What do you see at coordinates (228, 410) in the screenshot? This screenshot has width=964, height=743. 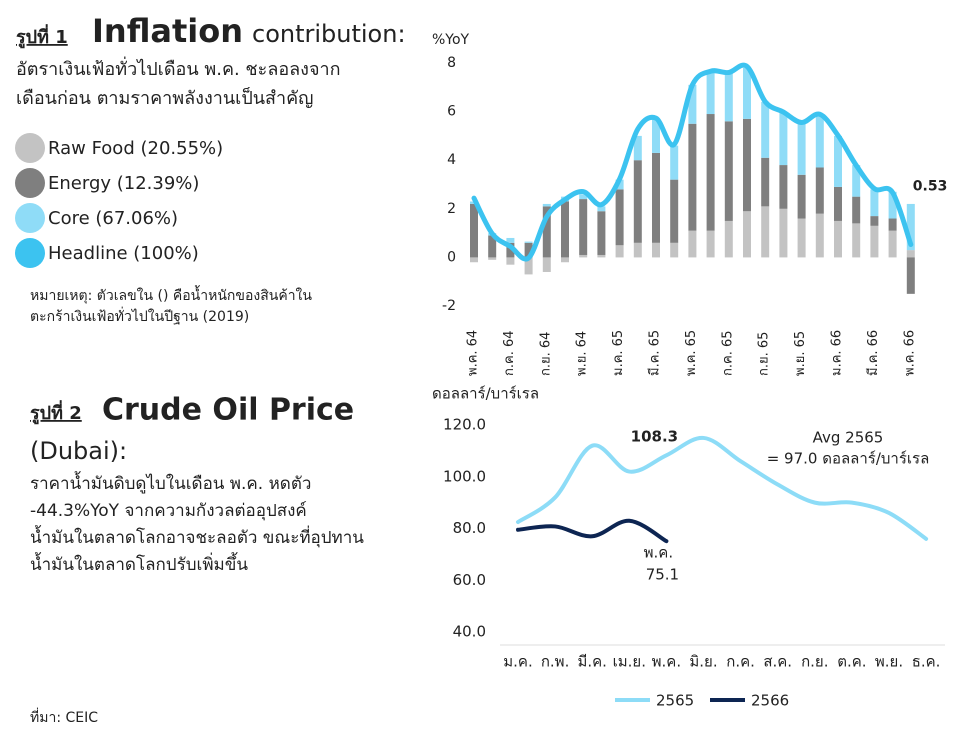 I see `panel-title: Crude Oil Price` at bounding box center [228, 410].